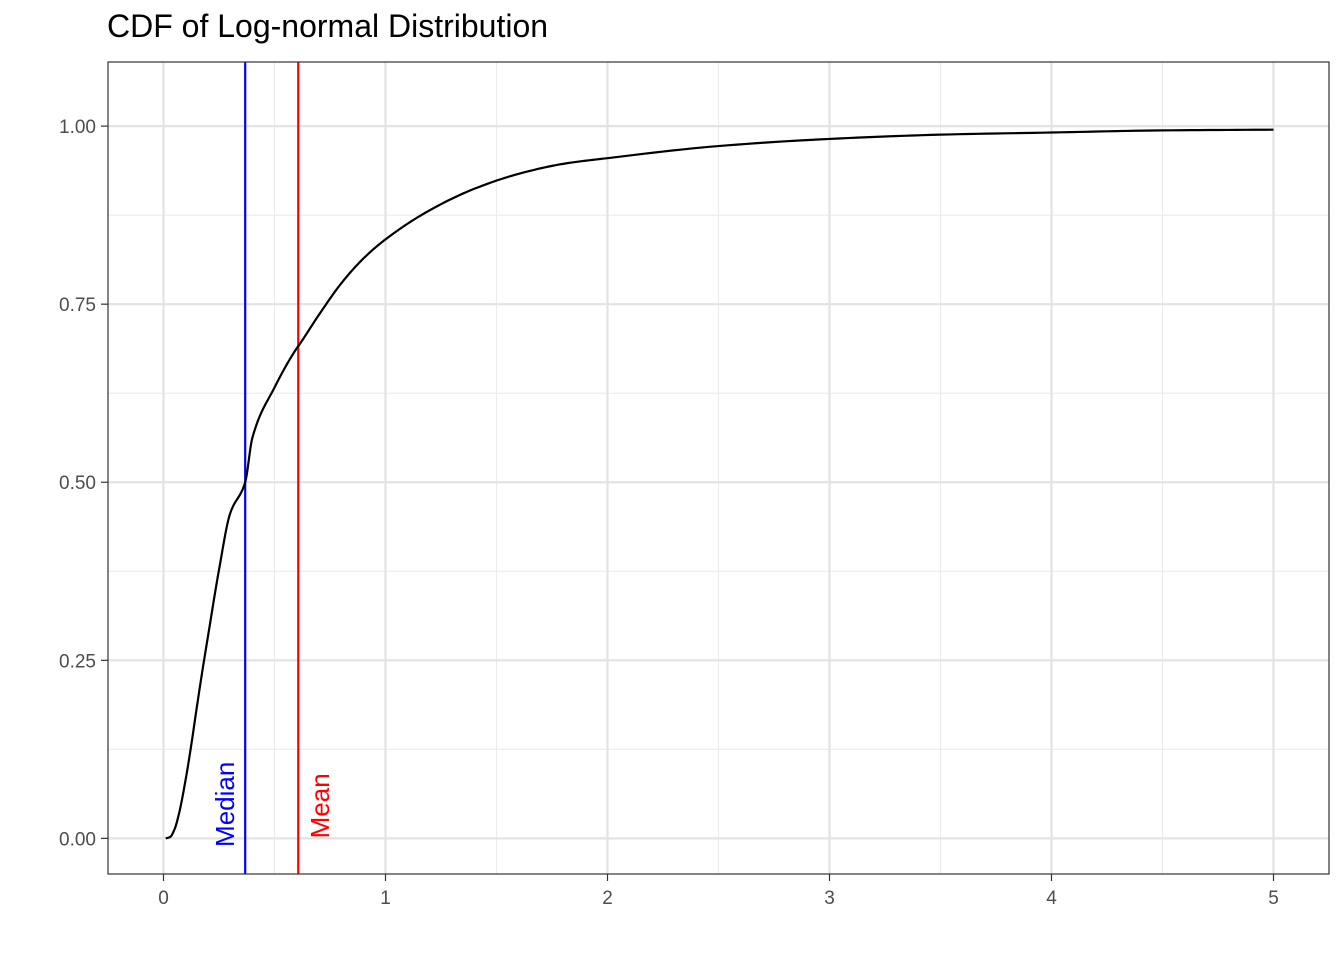 The height and width of the screenshot is (960, 1344). I want to click on x-tick-label: 0, so click(163, 898).